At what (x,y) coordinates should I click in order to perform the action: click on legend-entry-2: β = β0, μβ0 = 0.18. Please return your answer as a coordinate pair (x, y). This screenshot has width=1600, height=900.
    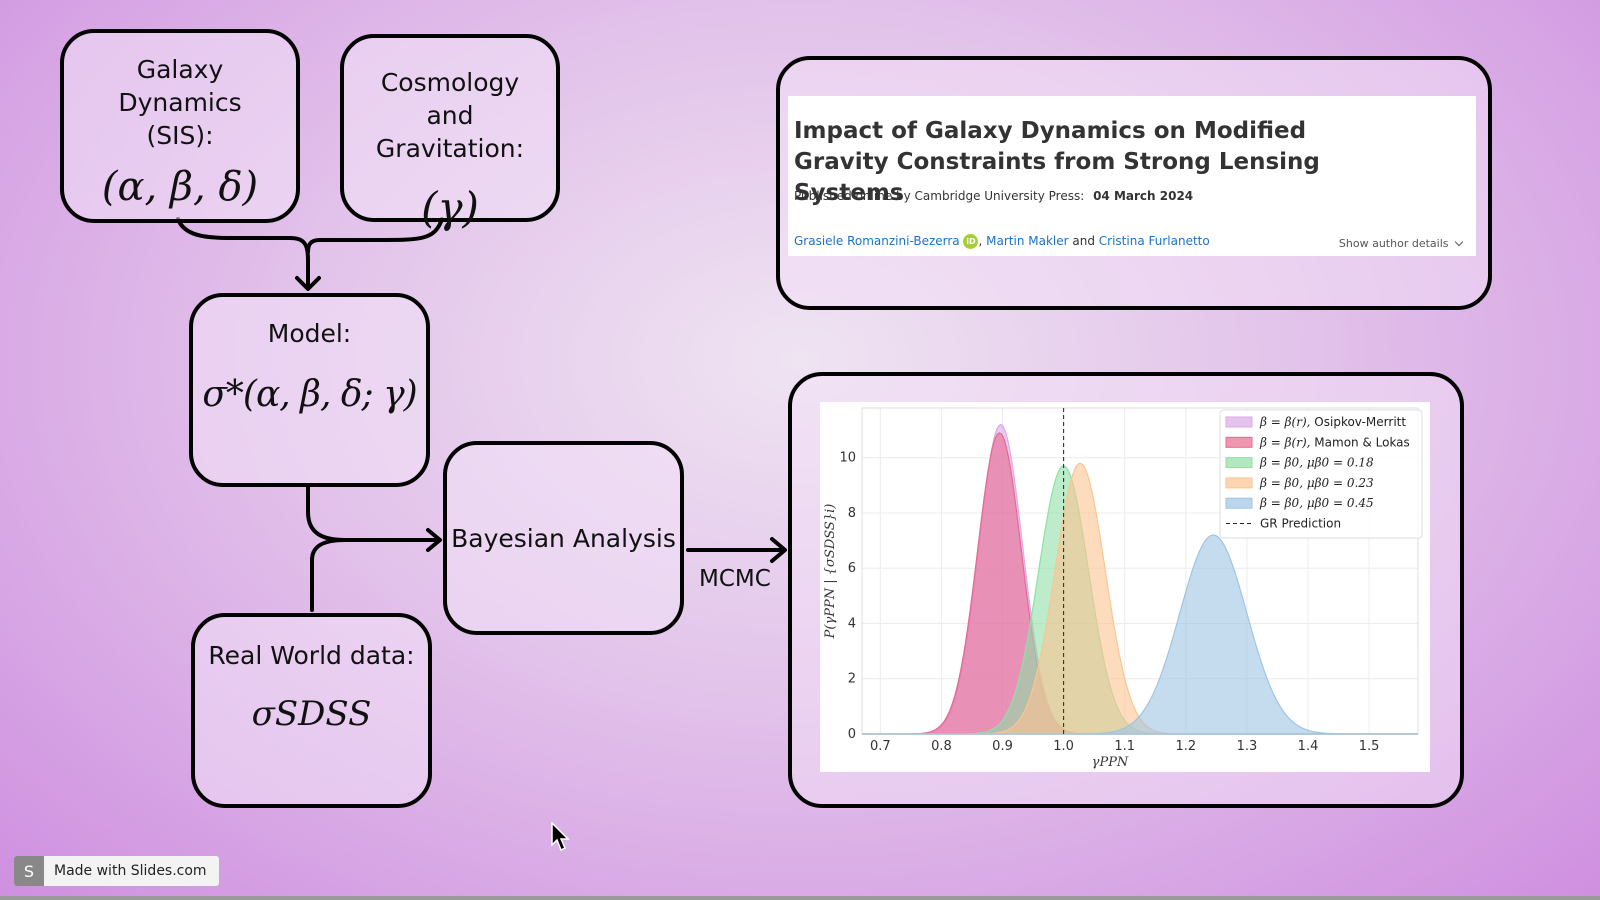
    Looking at the image, I should click on (1316, 463).